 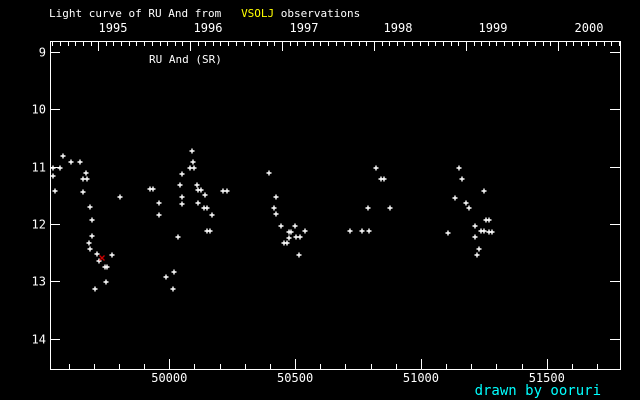 What do you see at coordinates (39, 340) in the screenshot?
I see `y-tick-label: 14` at bounding box center [39, 340].